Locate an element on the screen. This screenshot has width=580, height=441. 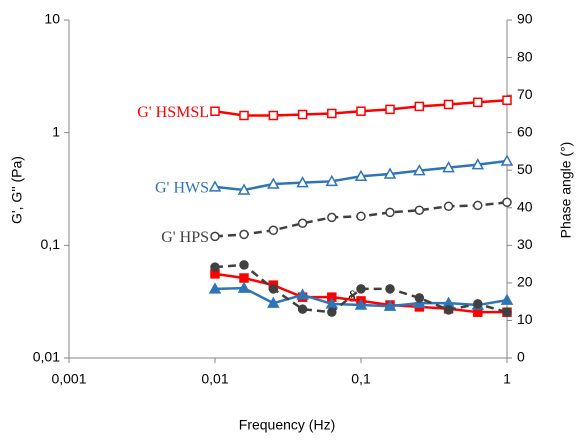
x-axis-label: Frequency (Hz) is located at coordinates (287, 425).